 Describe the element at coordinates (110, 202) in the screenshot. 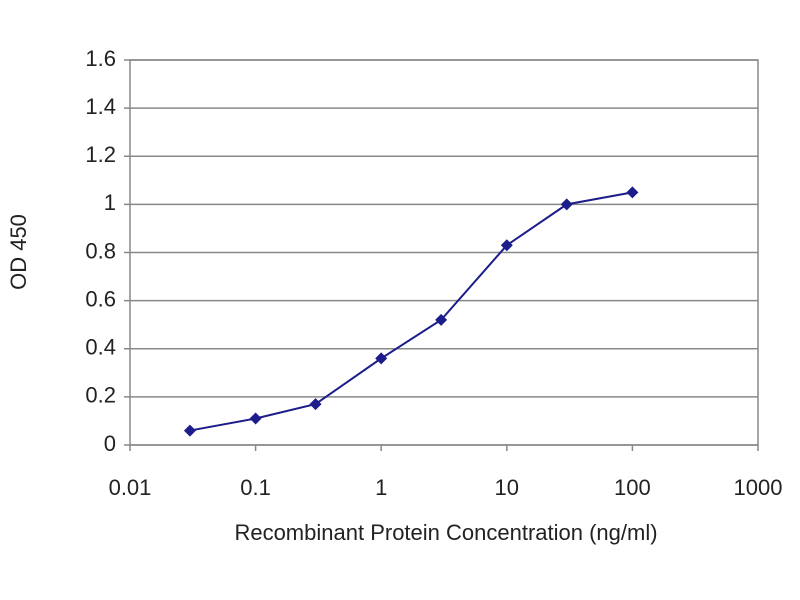

I see `y-tick-label: 1` at that location.